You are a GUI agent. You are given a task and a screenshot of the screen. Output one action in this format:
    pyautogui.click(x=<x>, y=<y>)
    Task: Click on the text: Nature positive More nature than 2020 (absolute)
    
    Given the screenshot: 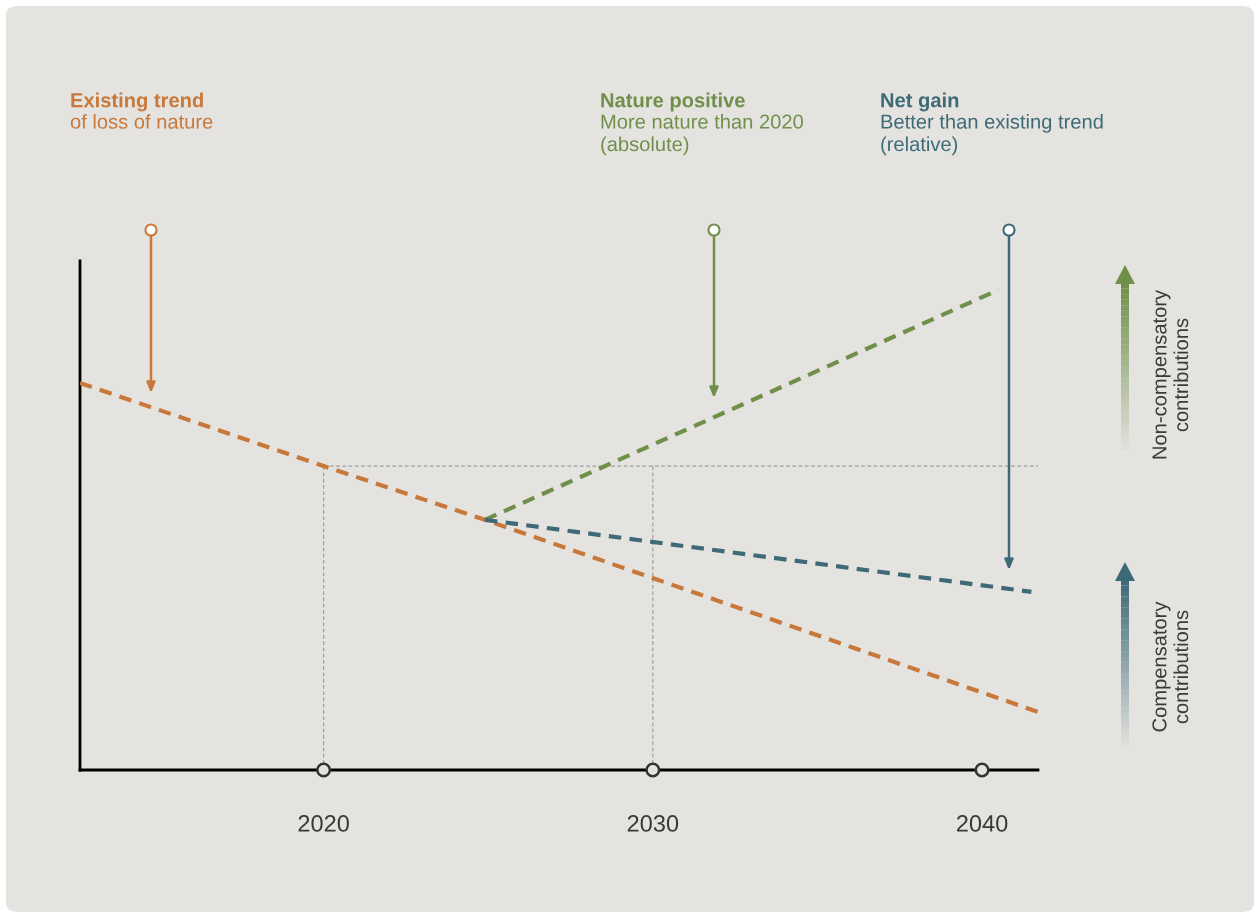 What is the action you would take?
    pyautogui.click(x=702, y=124)
    